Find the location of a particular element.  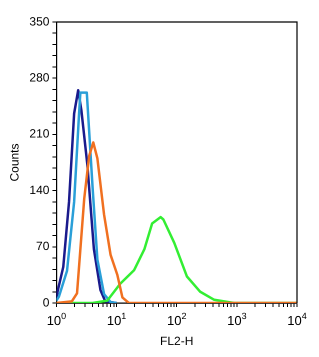

y-tick-label: 210 is located at coordinates (39, 133).